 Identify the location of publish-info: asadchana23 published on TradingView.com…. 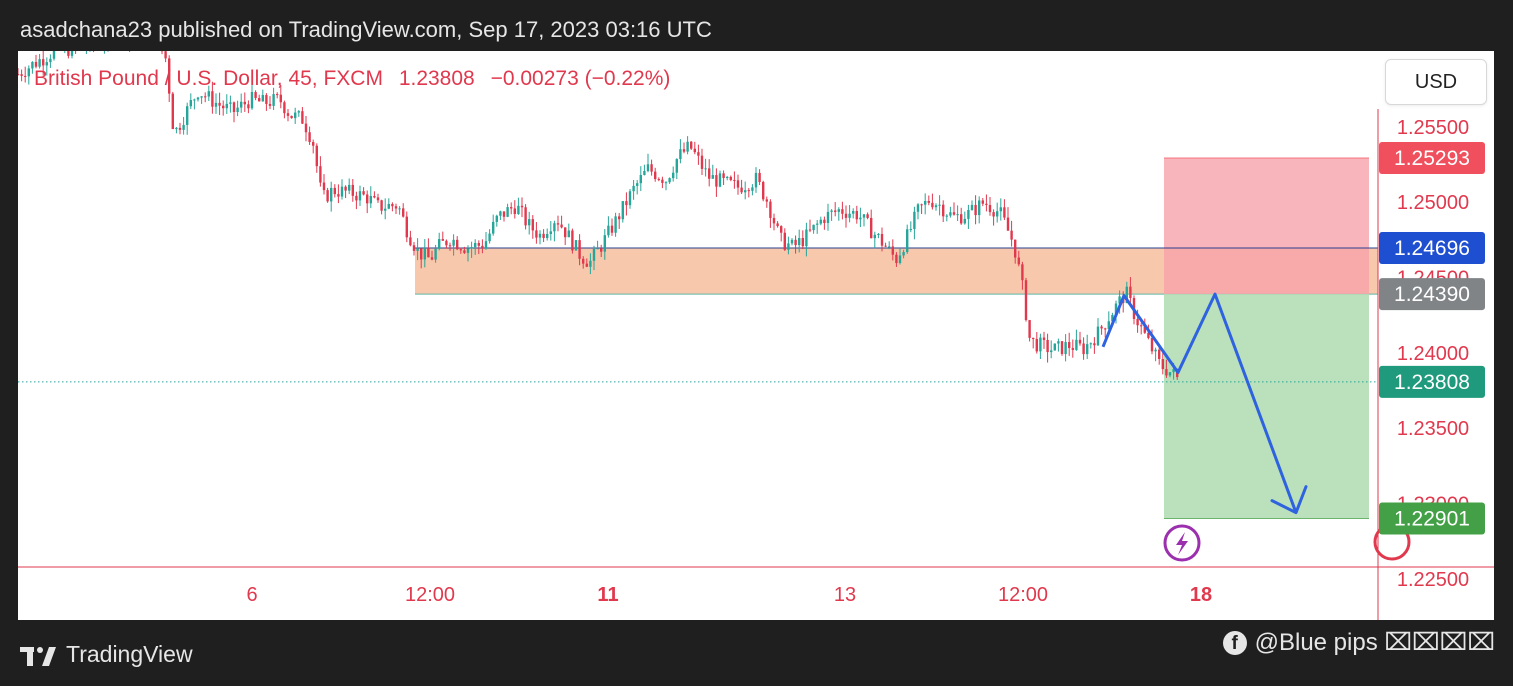
(366, 29).